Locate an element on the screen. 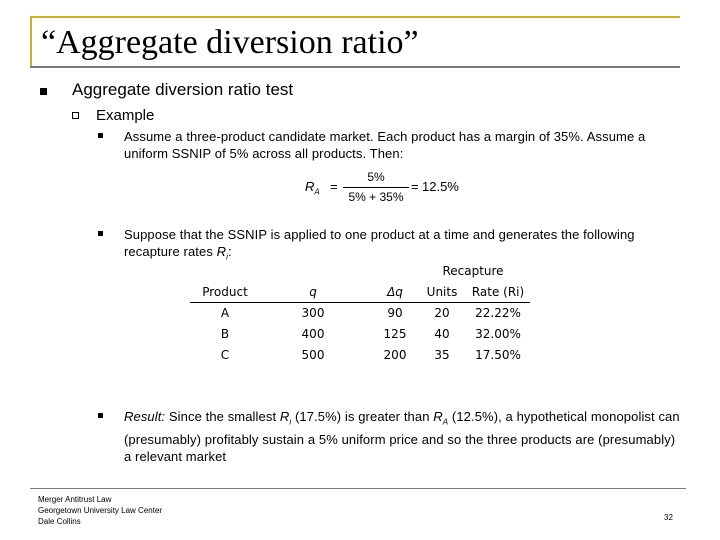  footer-line-author: Dale Collins is located at coordinates (59, 521).